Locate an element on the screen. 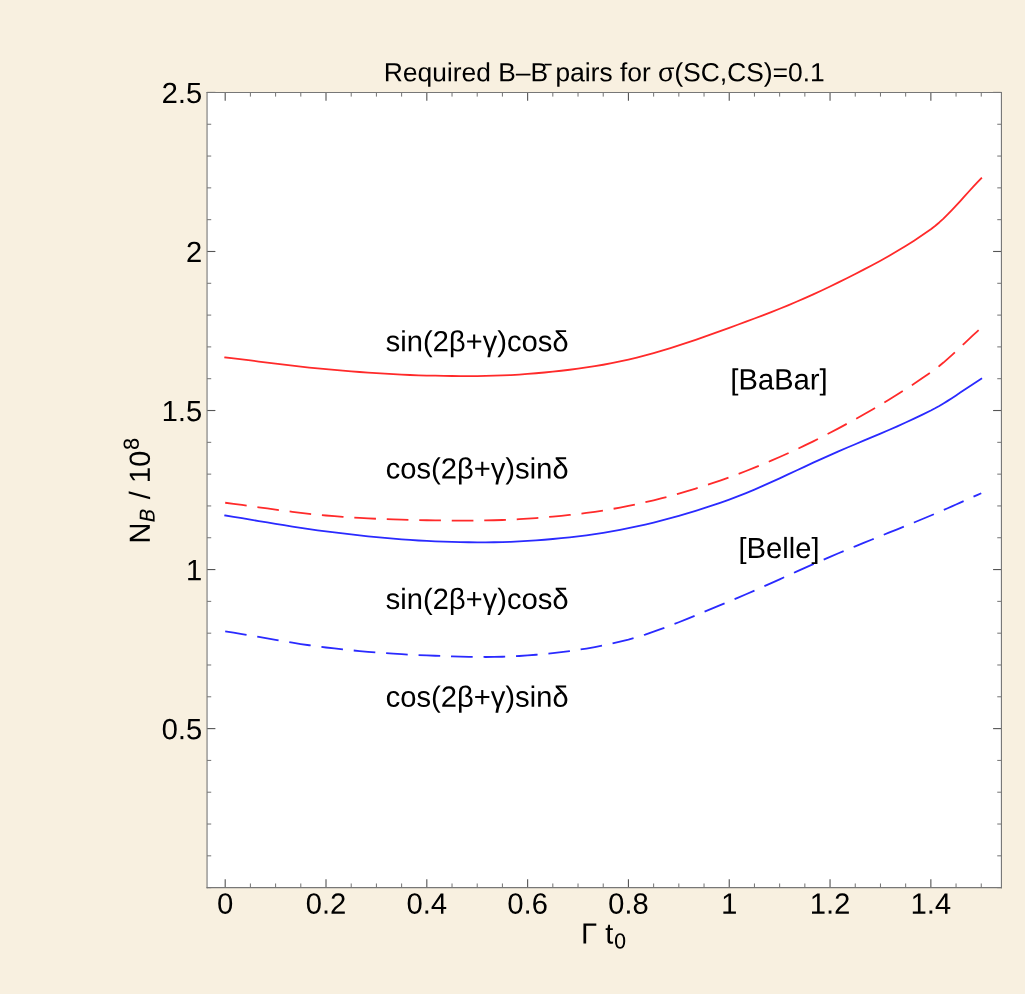  x-tick-label: 0.4 is located at coordinates (427, 903).